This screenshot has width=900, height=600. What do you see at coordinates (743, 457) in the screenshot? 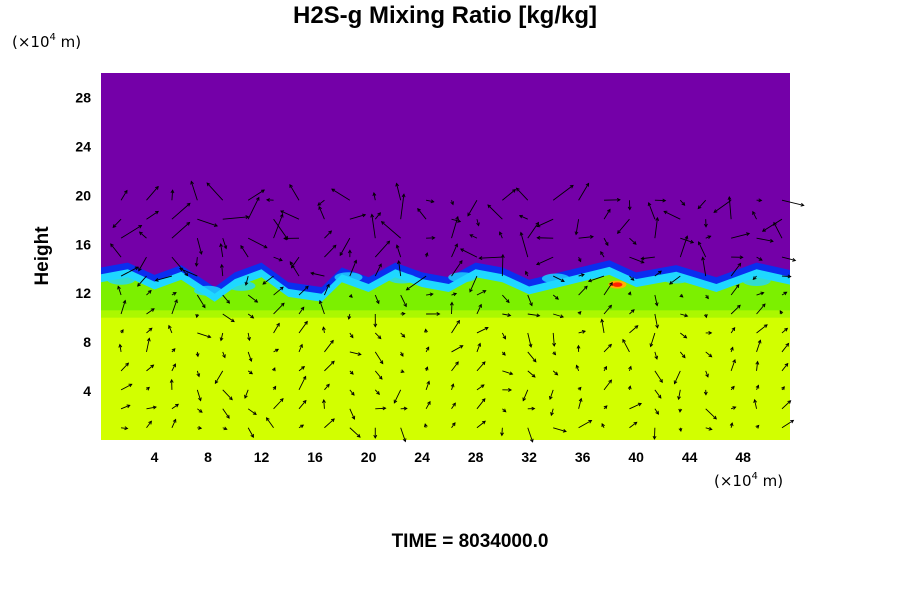
I see `x-tick-label: 48` at bounding box center [743, 457].